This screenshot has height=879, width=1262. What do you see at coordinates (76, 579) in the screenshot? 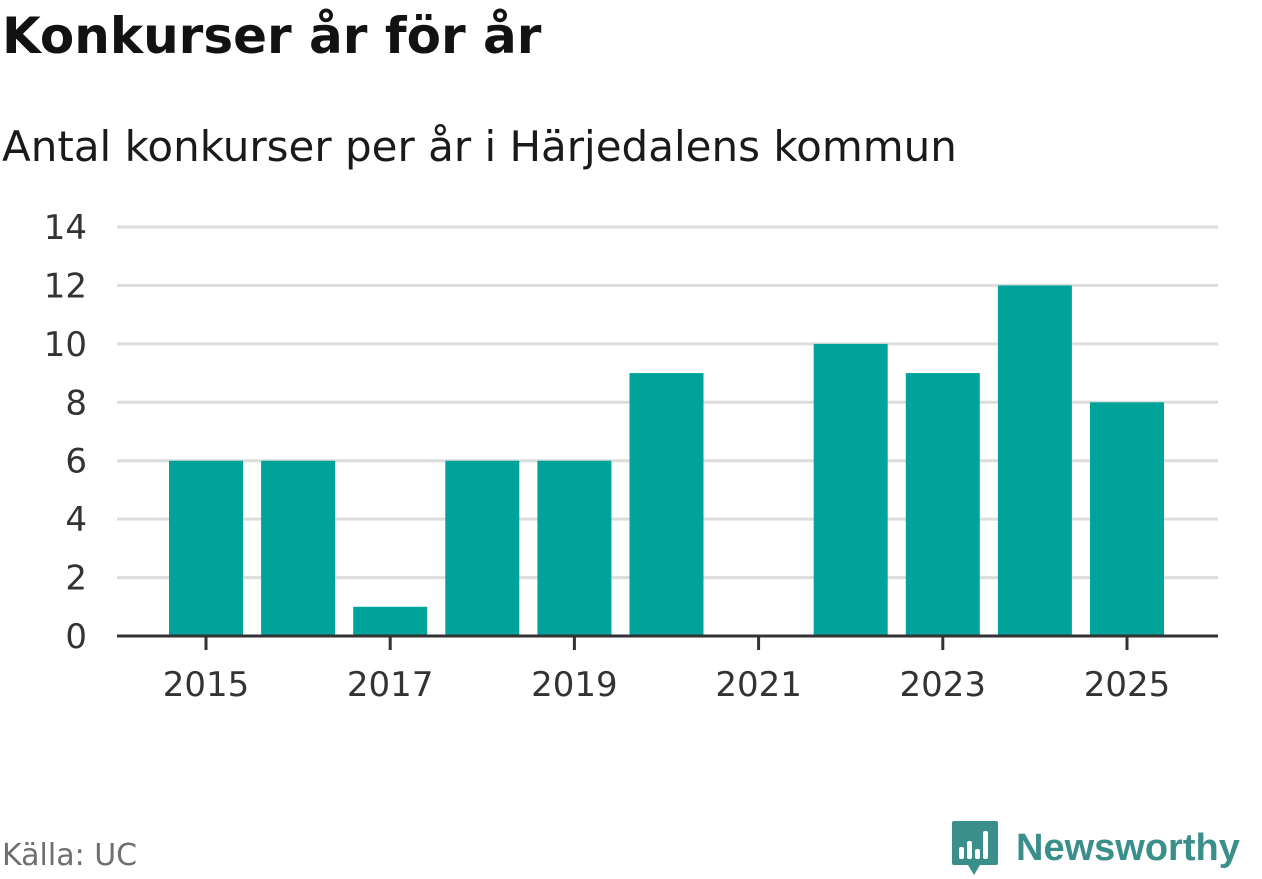
I see `y-tick-label: 2` at bounding box center [76, 579].